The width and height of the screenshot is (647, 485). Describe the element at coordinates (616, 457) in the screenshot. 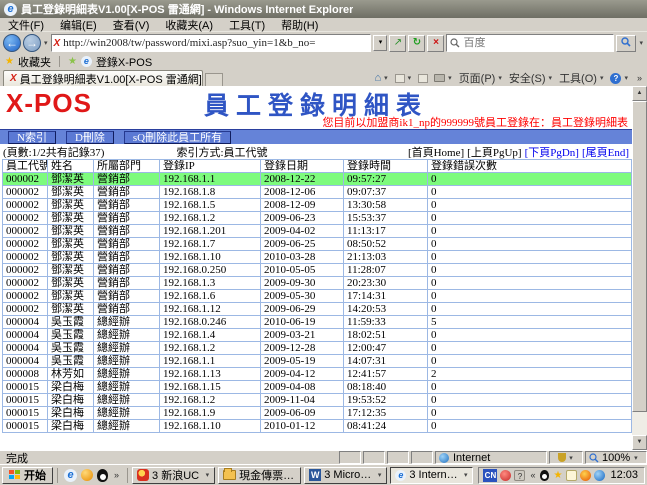

I see `zoom-control: 100% ▾` at that location.